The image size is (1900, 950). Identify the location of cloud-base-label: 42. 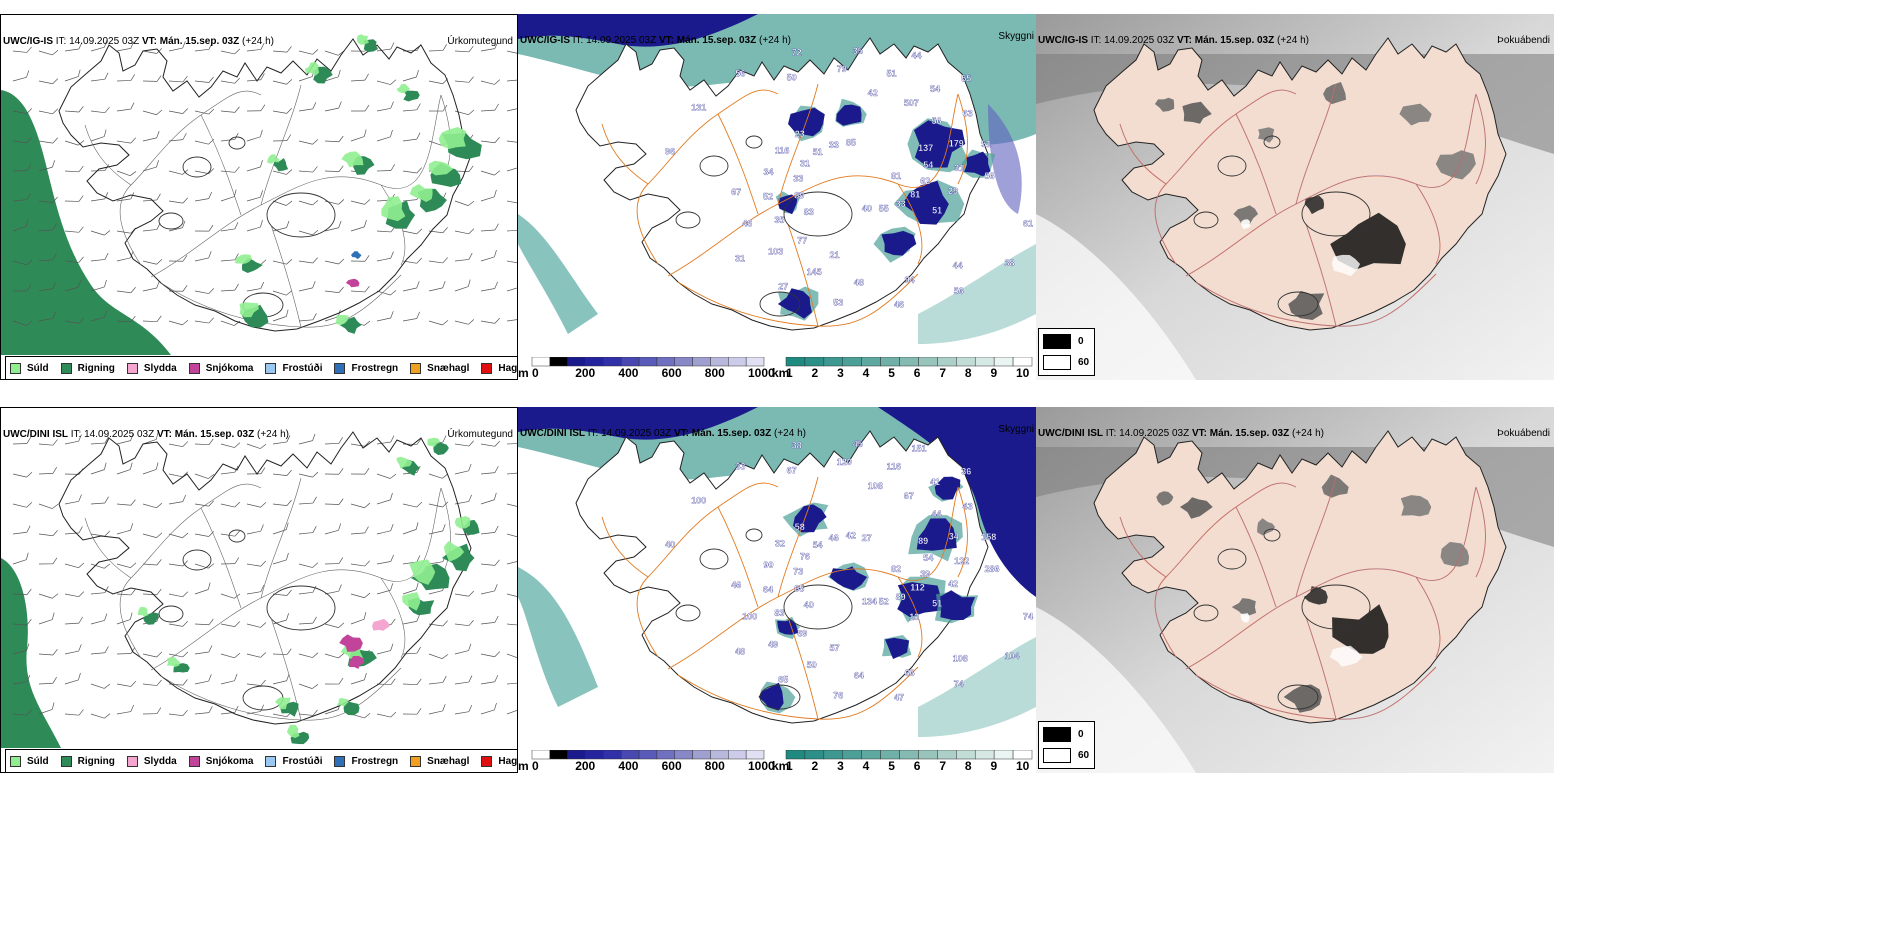
(873, 93).